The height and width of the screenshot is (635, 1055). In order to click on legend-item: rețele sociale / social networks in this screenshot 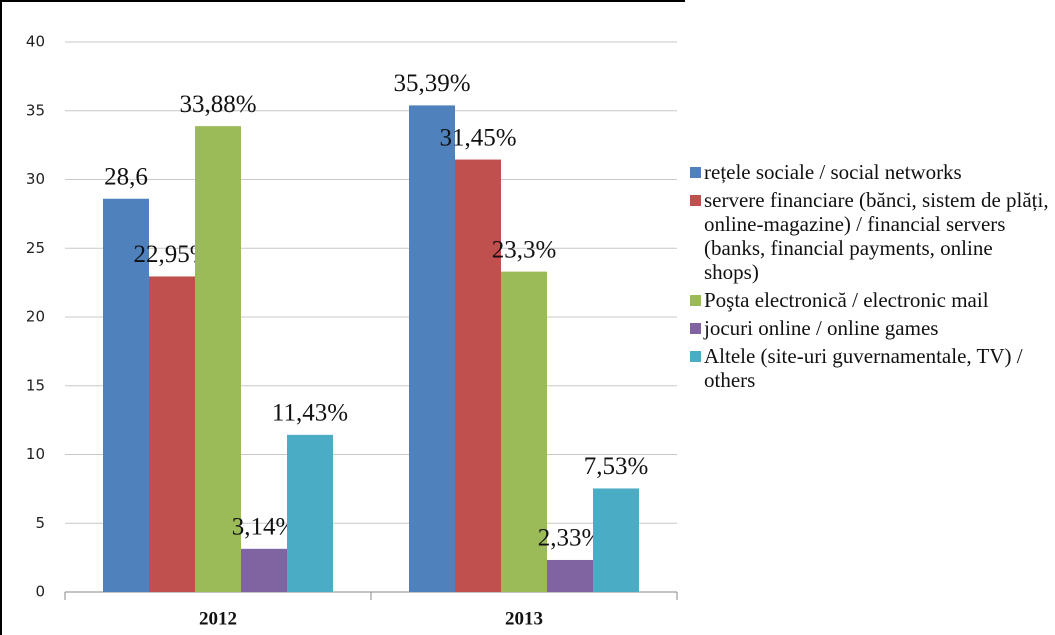, I will do `click(870, 172)`.